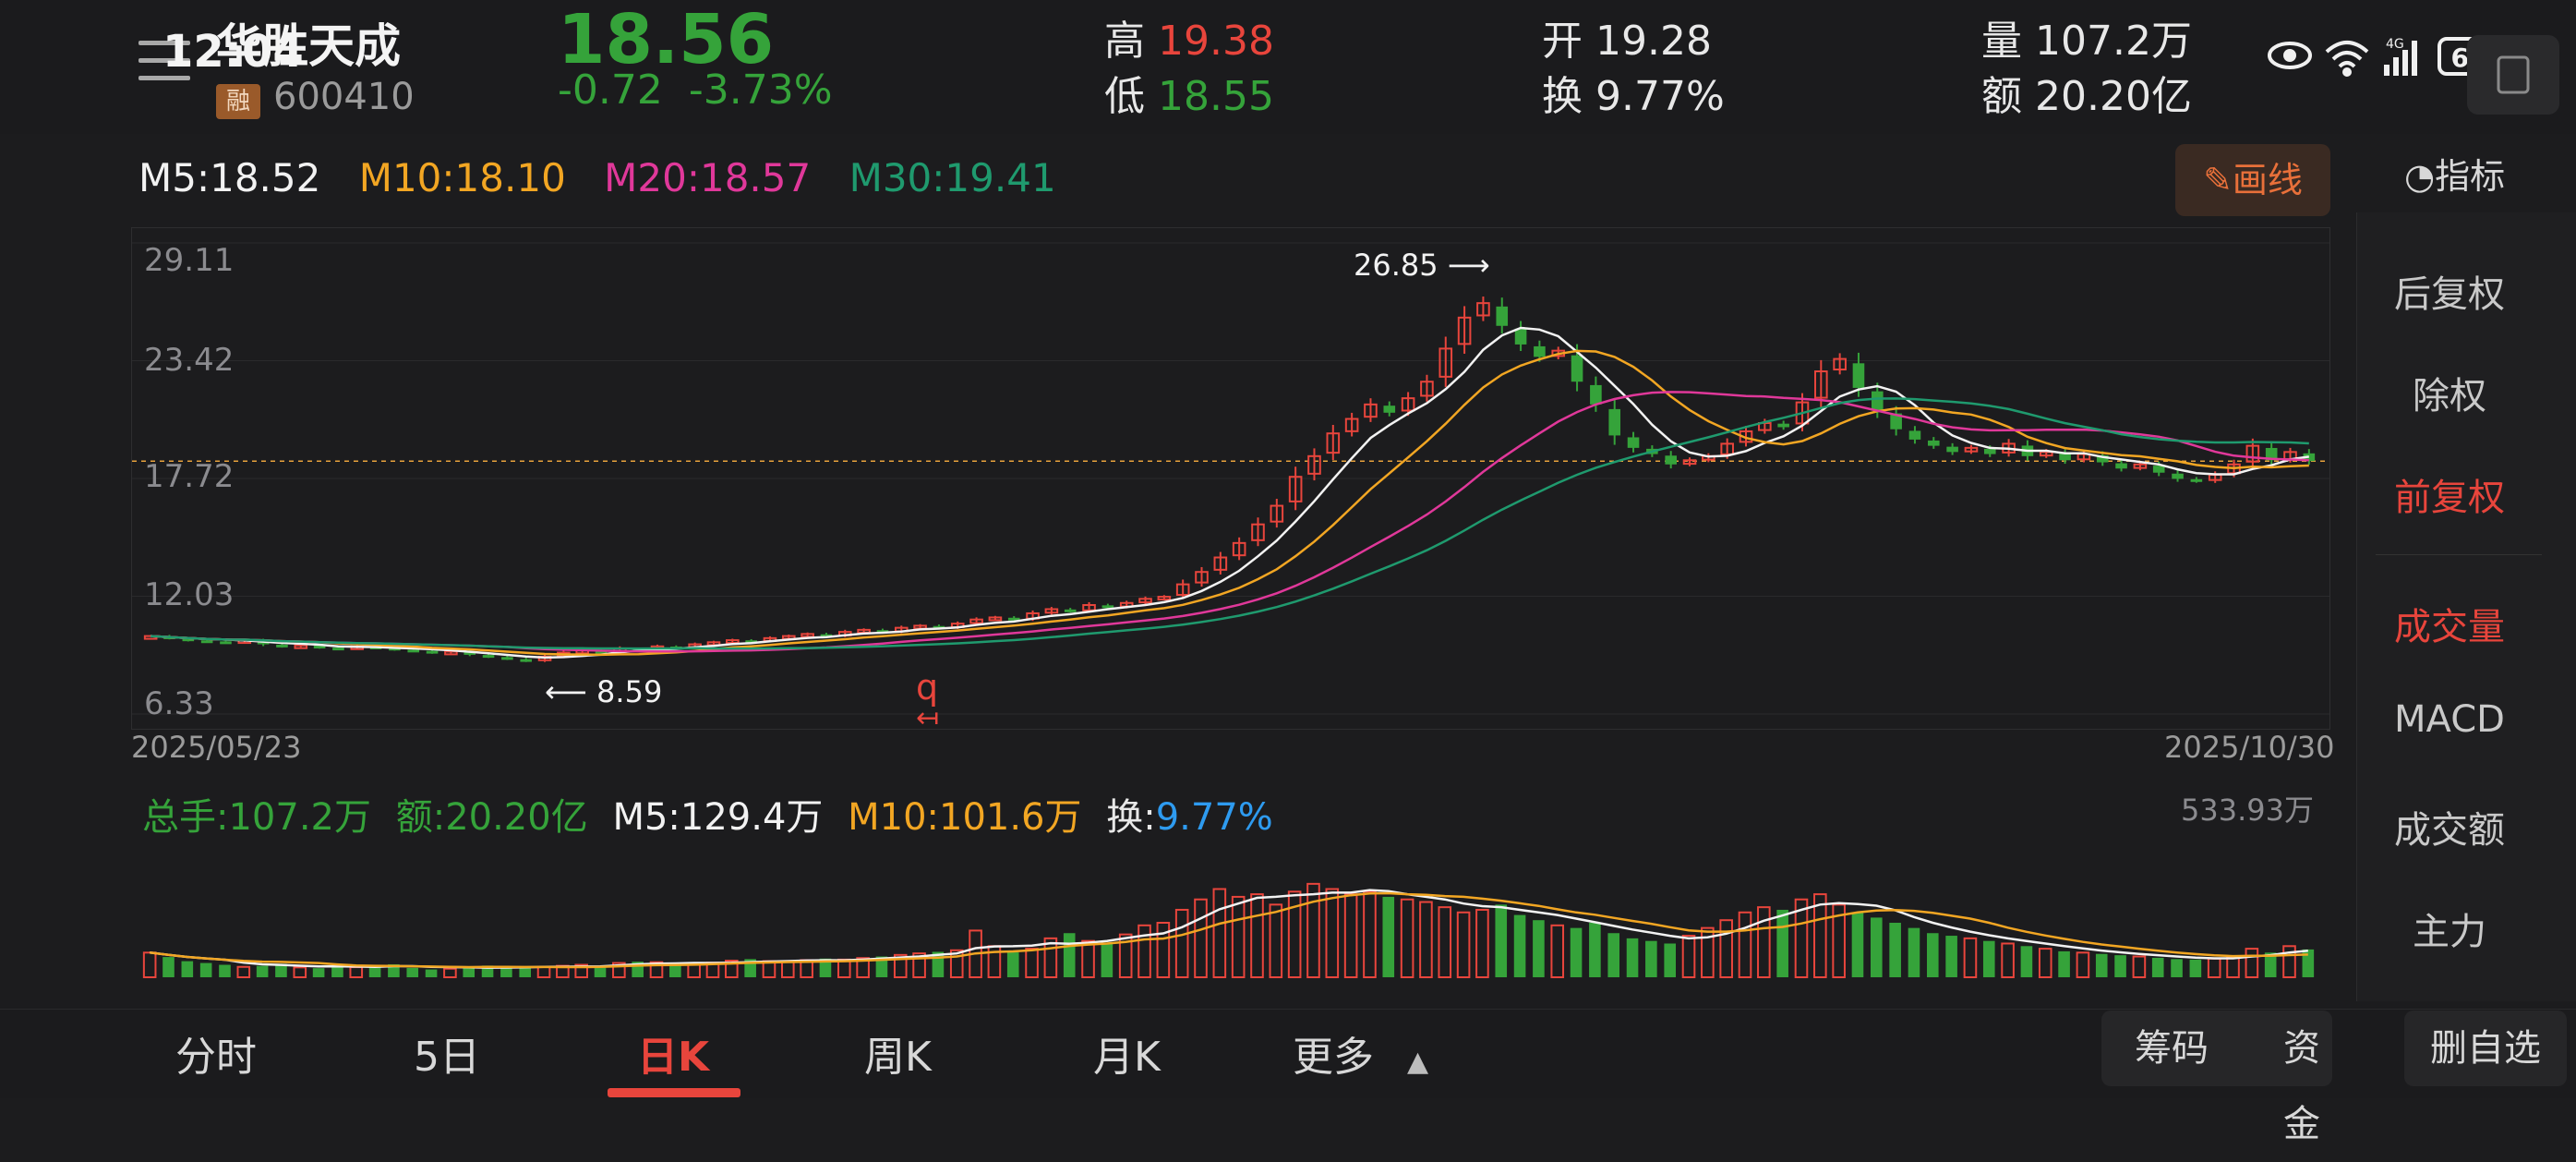 This screenshot has width=2576, height=1162. What do you see at coordinates (1422, 265) in the screenshot?
I see `high-marker: 26.85 ⟶` at bounding box center [1422, 265].